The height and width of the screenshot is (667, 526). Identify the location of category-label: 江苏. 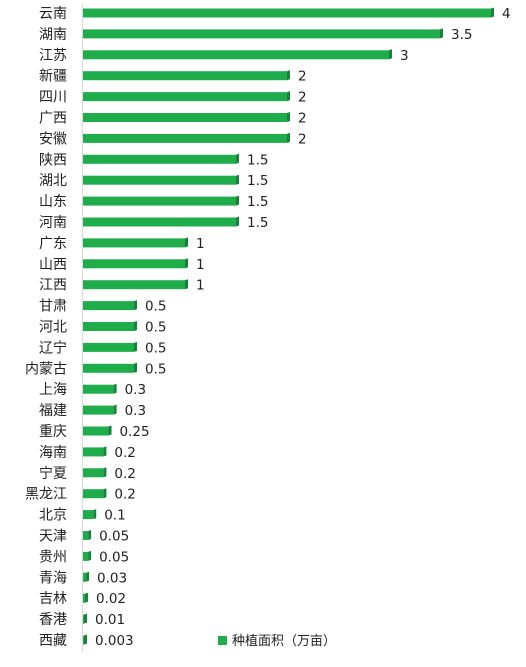
(53, 56).